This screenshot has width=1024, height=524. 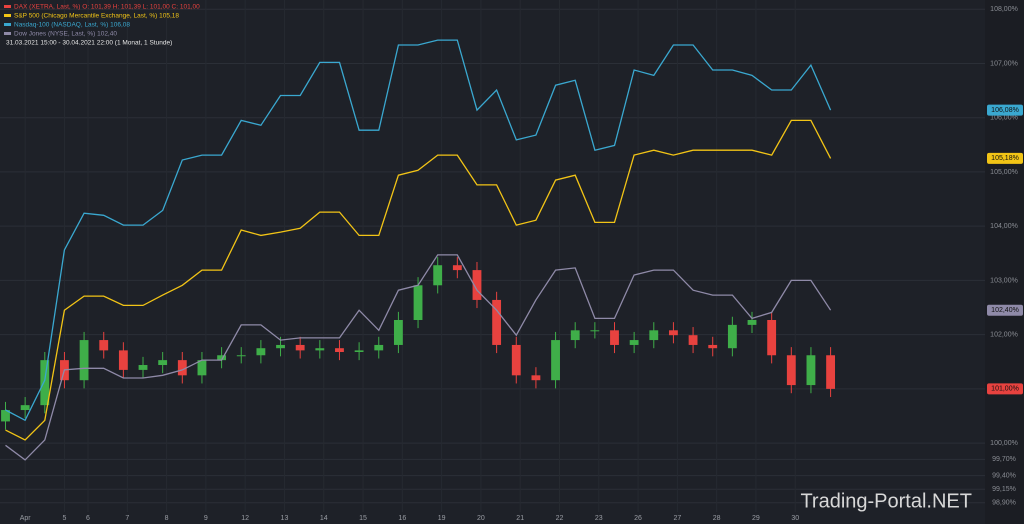 I want to click on y-tick-label: 104,00%, so click(x=1004, y=226).